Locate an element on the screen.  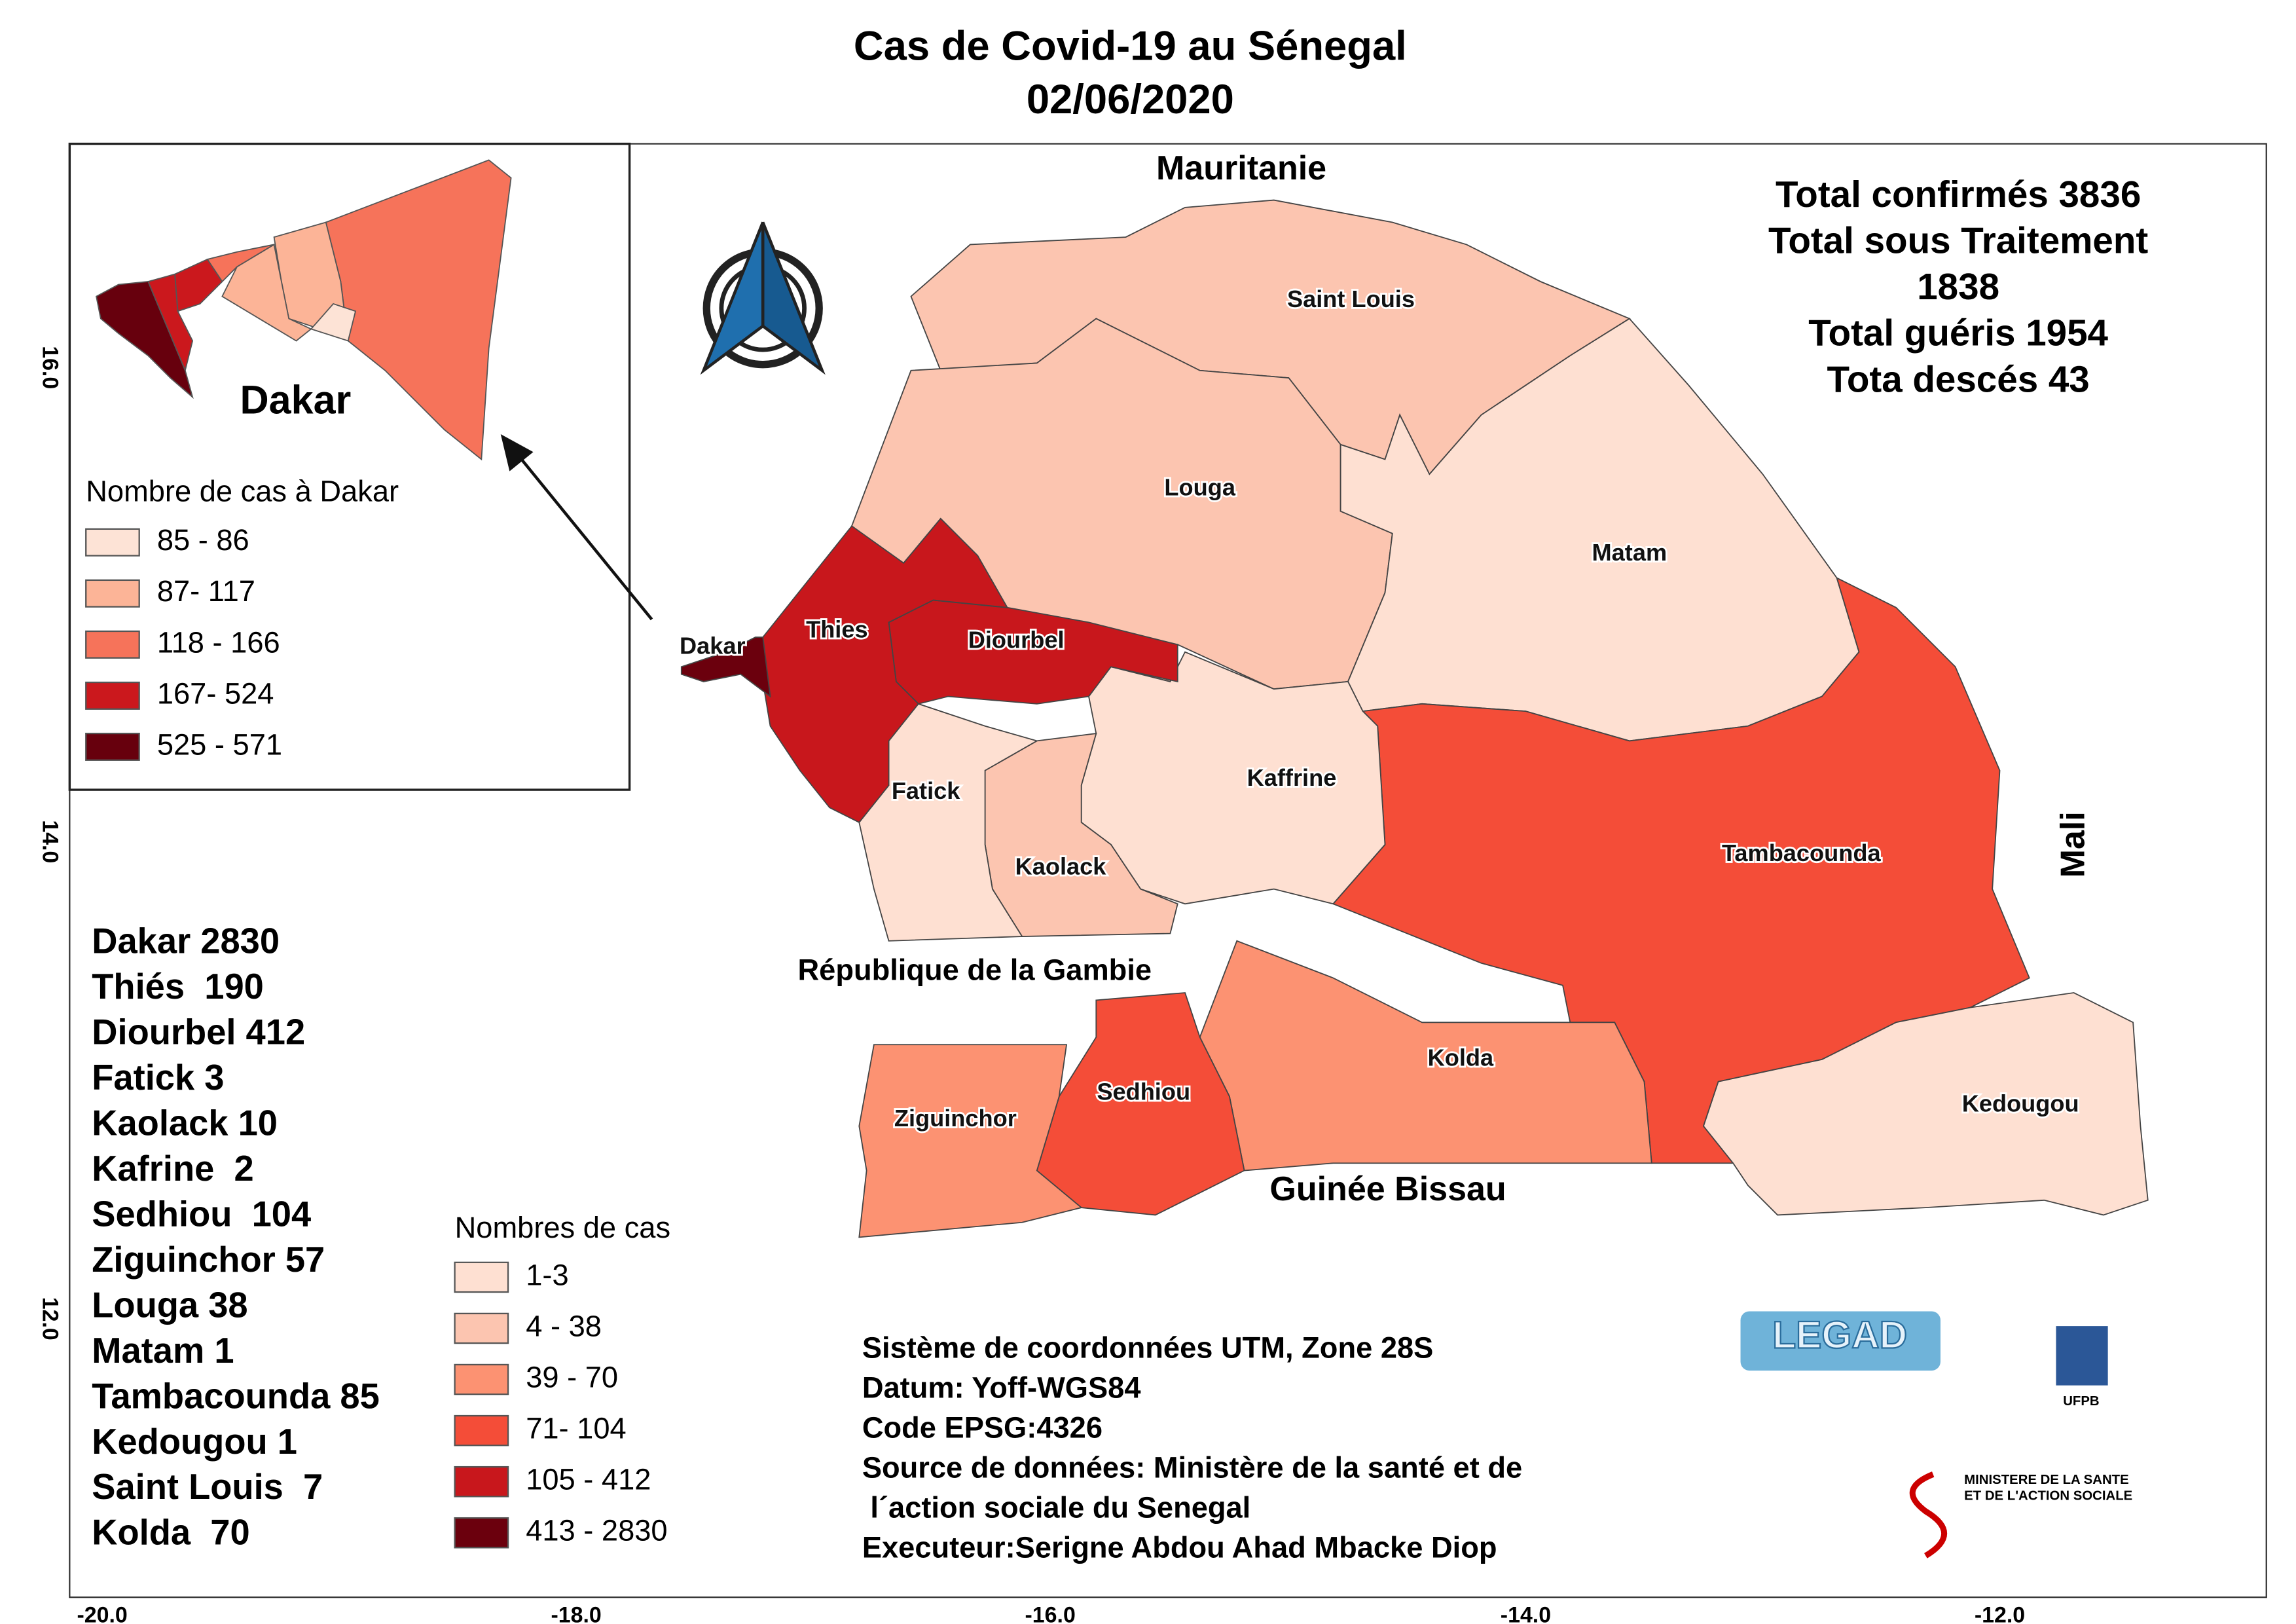
total-line: 1838 is located at coordinates (1958, 286).